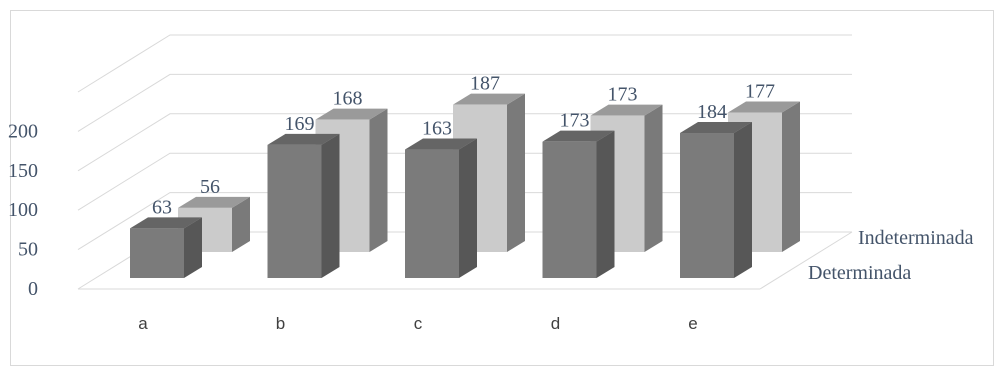  I want to click on data-label: 63, so click(162, 207).